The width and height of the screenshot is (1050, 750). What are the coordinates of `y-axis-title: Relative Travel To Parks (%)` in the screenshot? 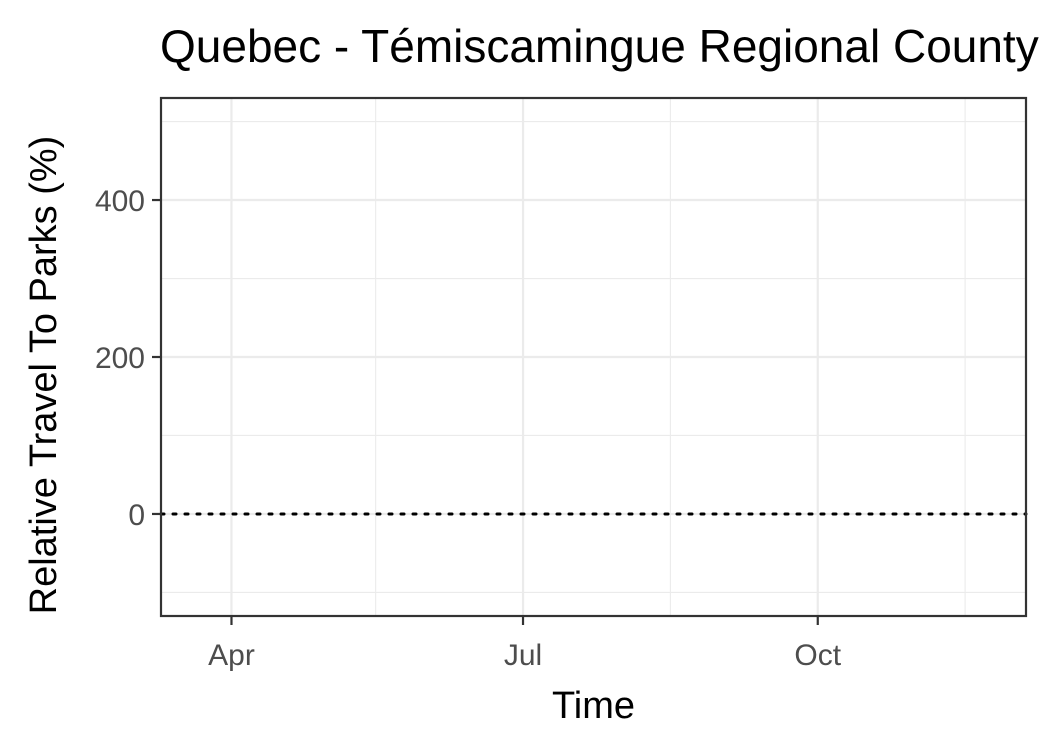 It's located at (44, 375).